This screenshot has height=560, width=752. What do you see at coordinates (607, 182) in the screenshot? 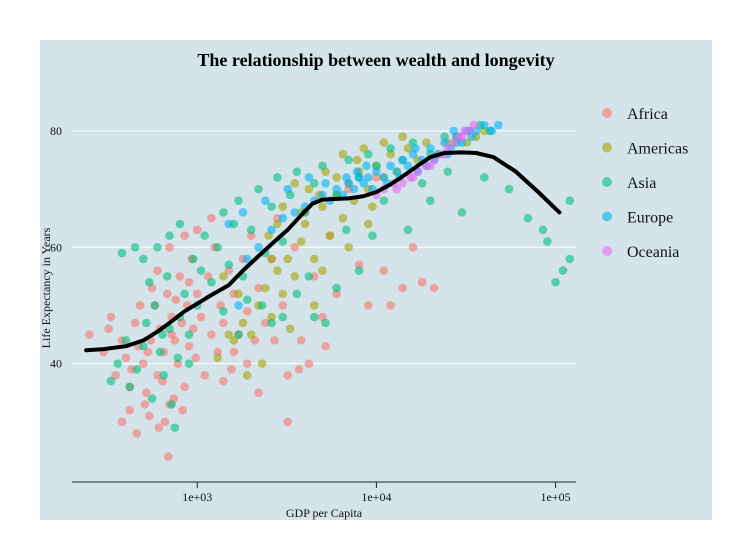
I see `legend-marker-asia` at bounding box center [607, 182].